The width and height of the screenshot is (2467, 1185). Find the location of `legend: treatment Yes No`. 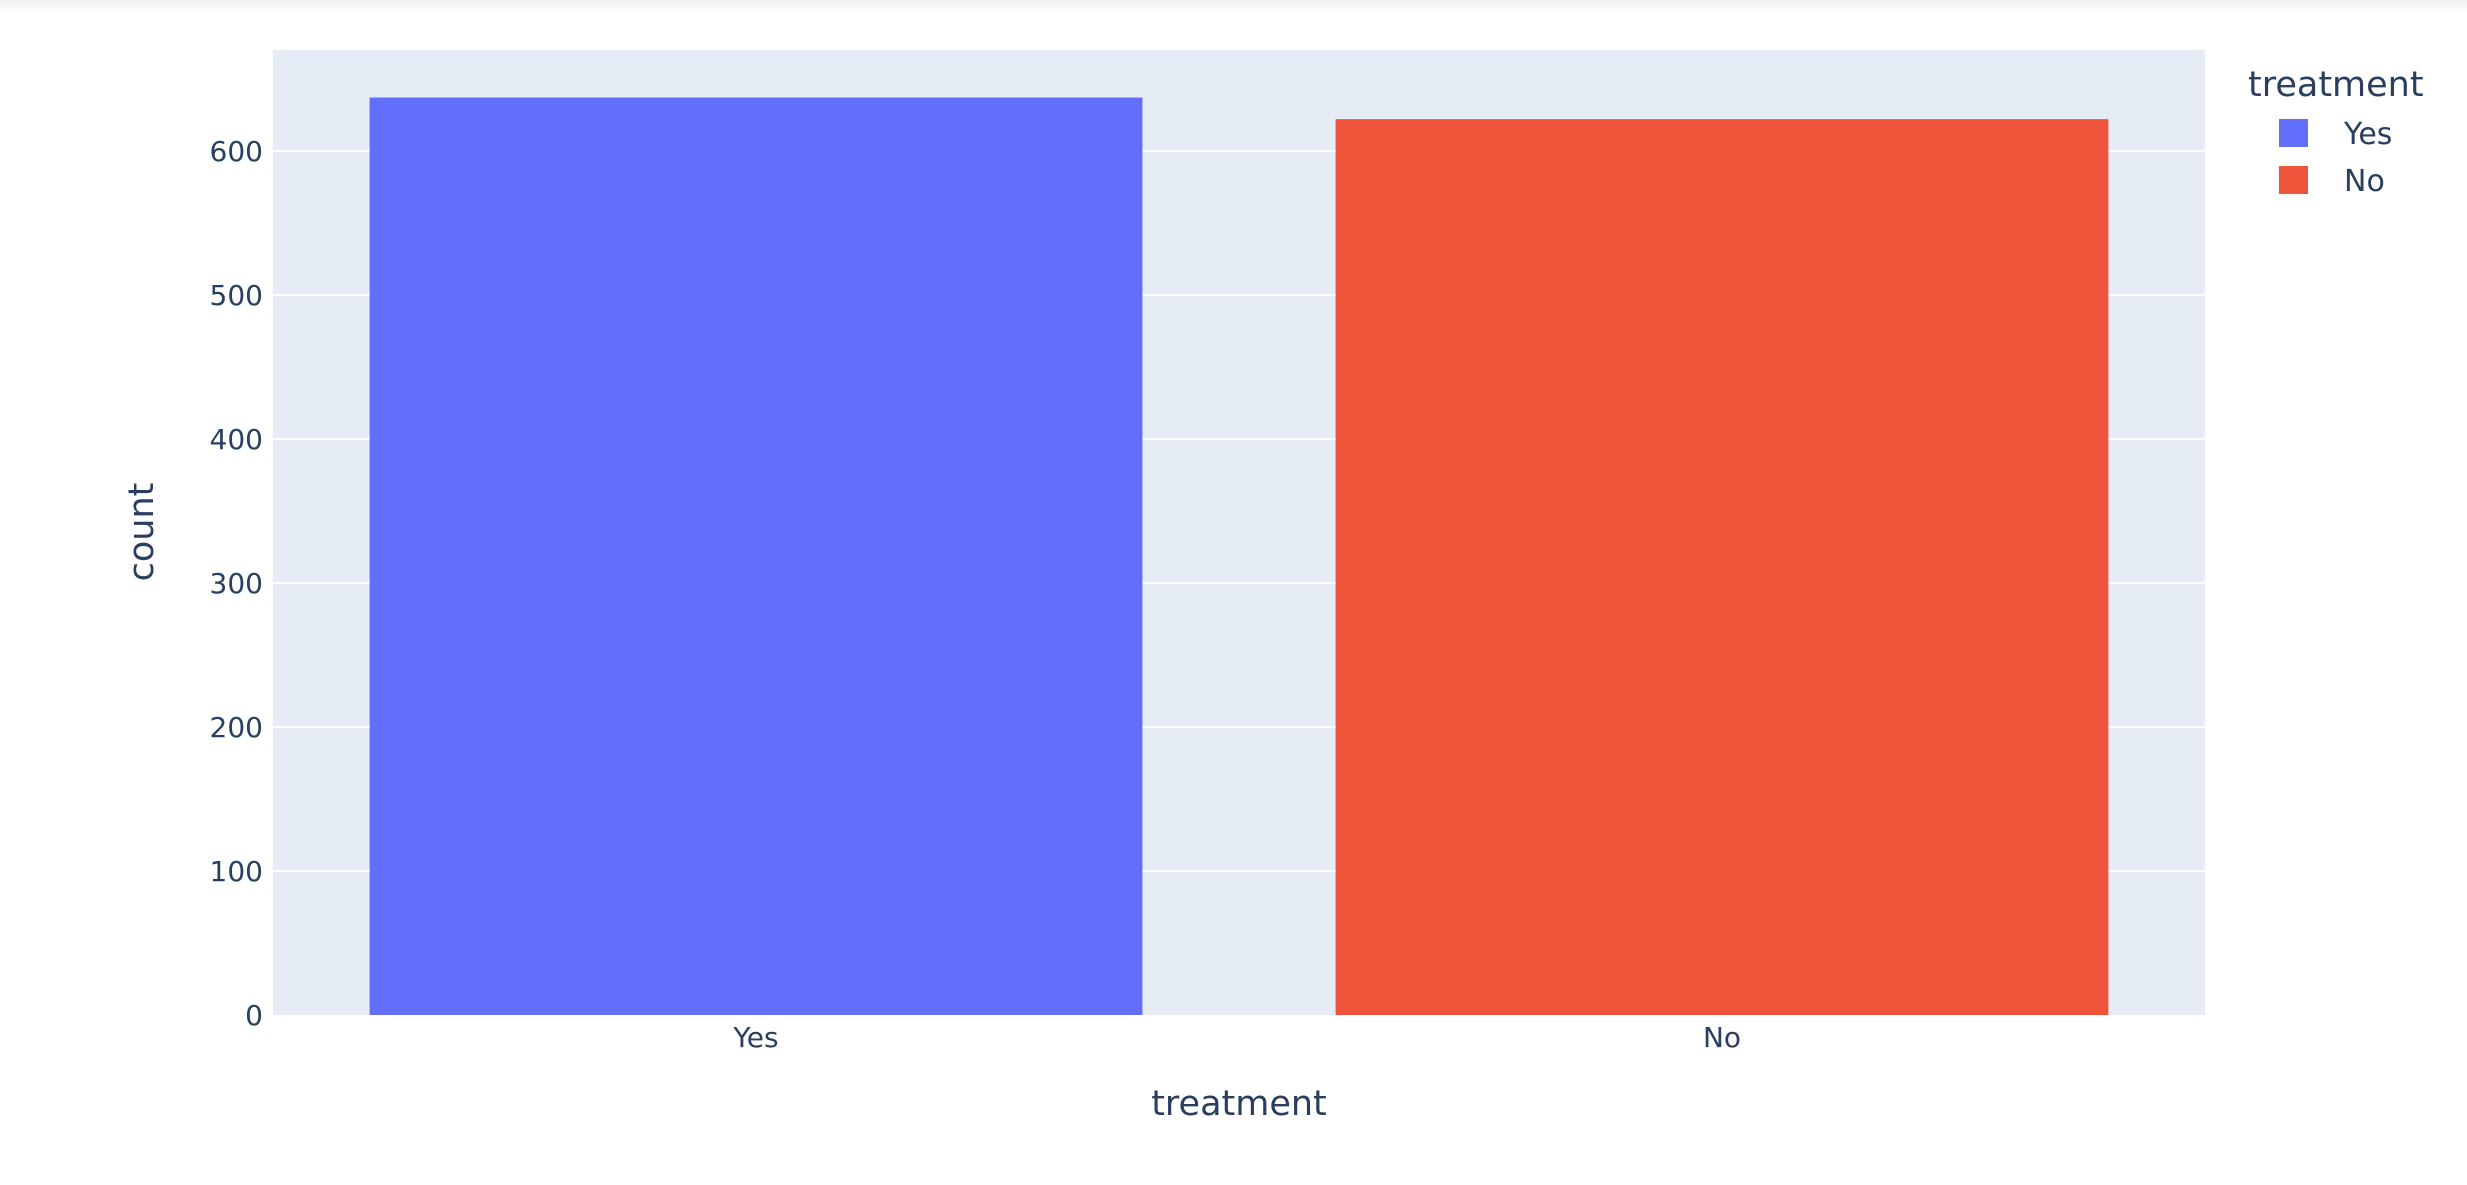

legend: treatment Yes No is located at coordinates (2336, 132).